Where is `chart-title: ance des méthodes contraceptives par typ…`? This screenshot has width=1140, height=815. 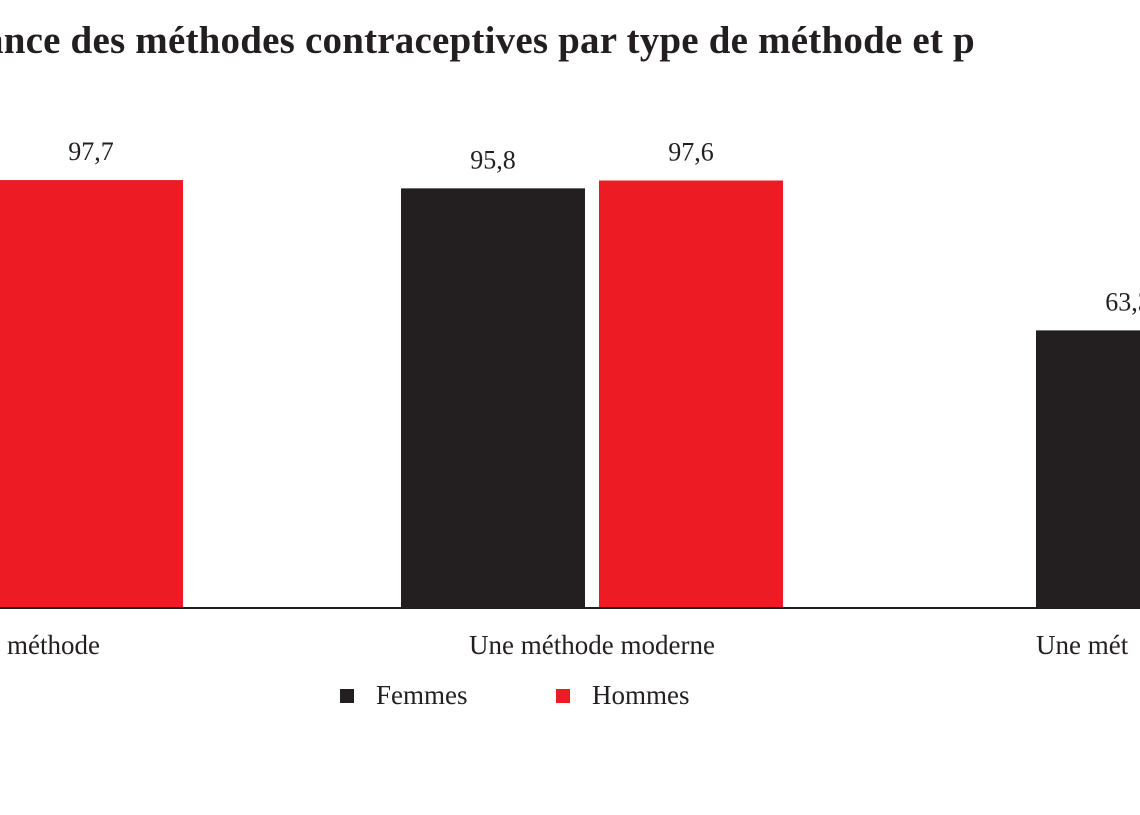
chart-title: ance des méthodes contraceptives par typ… is located at coordinates (570, 43).